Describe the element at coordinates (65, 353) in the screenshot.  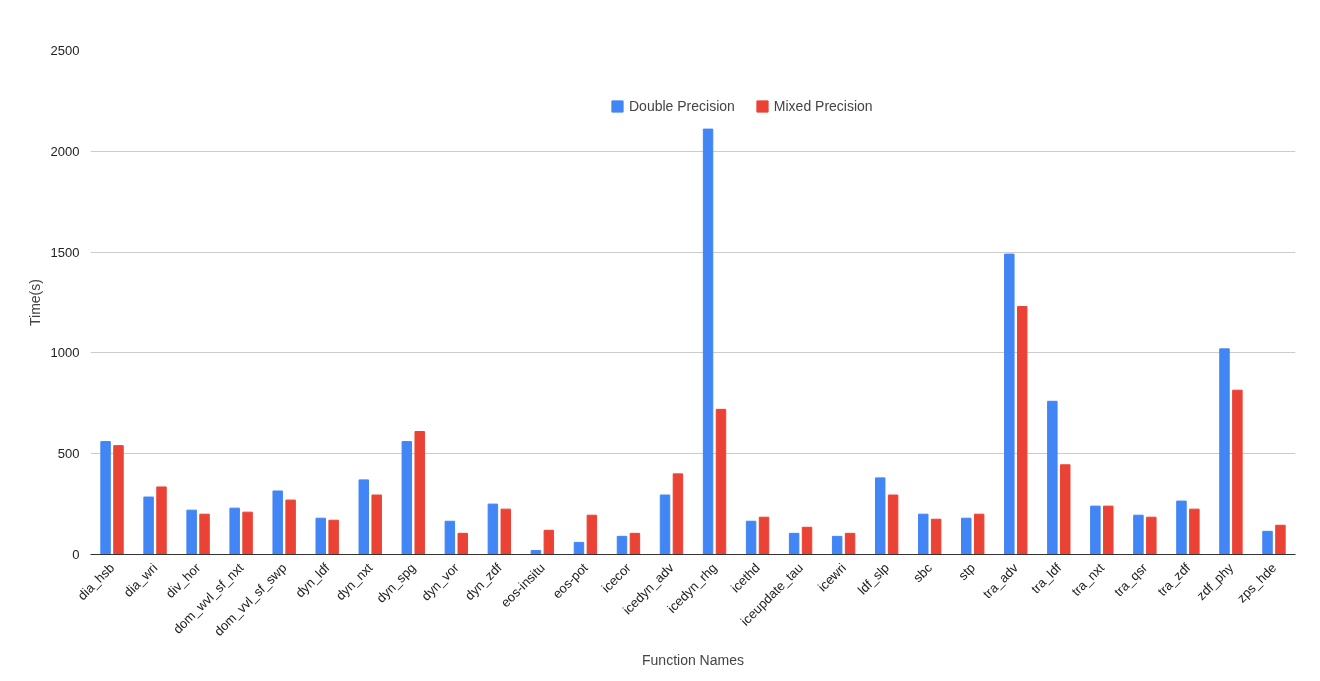
I see `y-tick-label: 1000` at that location.